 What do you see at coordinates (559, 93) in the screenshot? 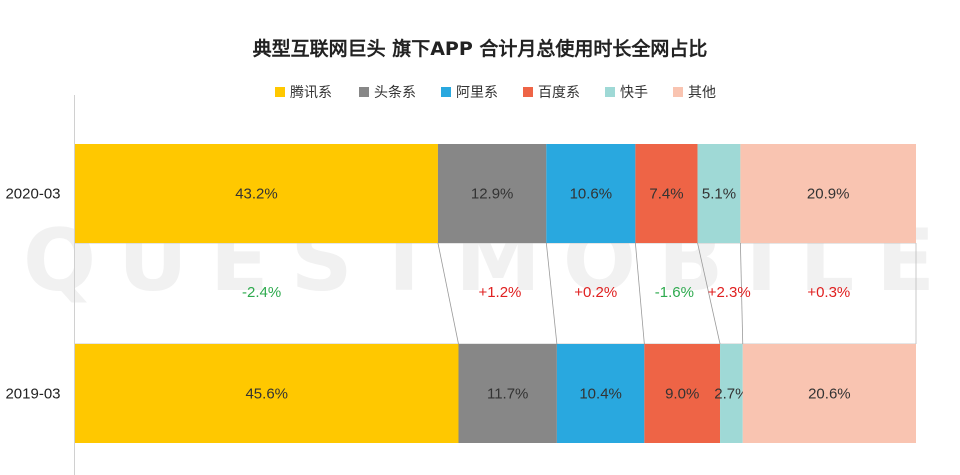
I see `legend-label: 百度系` at bounding box center [559, 93].